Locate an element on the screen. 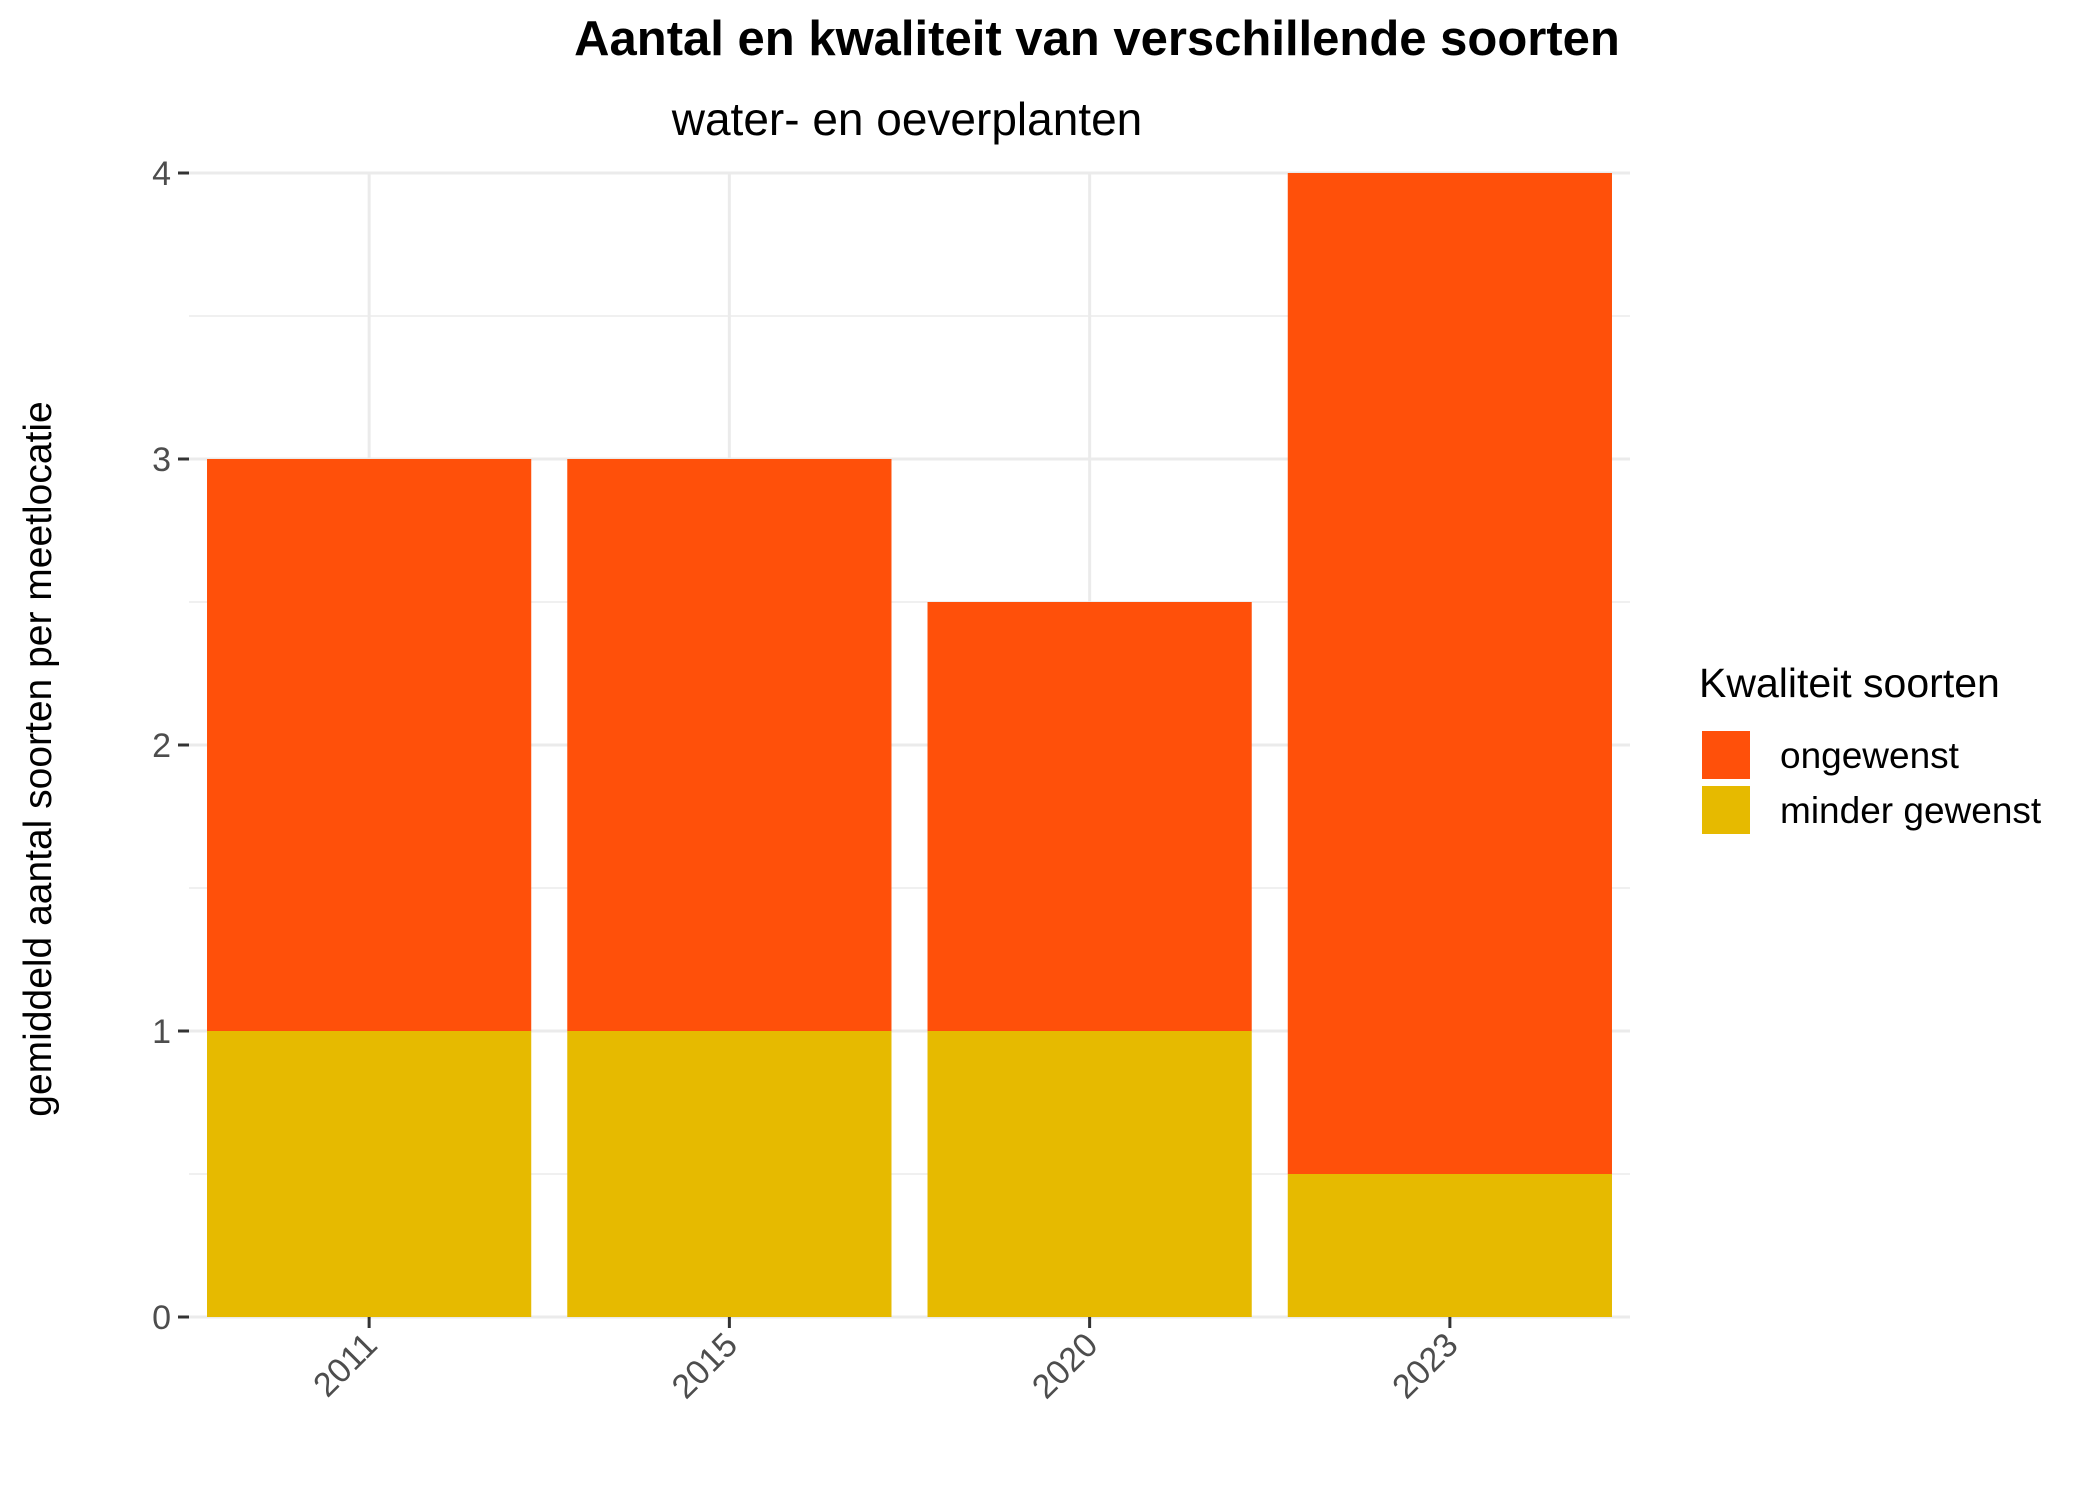 The width and height of the screenshot is (2100, 1500). bar-minder-gewenst-2020 is located at coordinates (1089, 1174).